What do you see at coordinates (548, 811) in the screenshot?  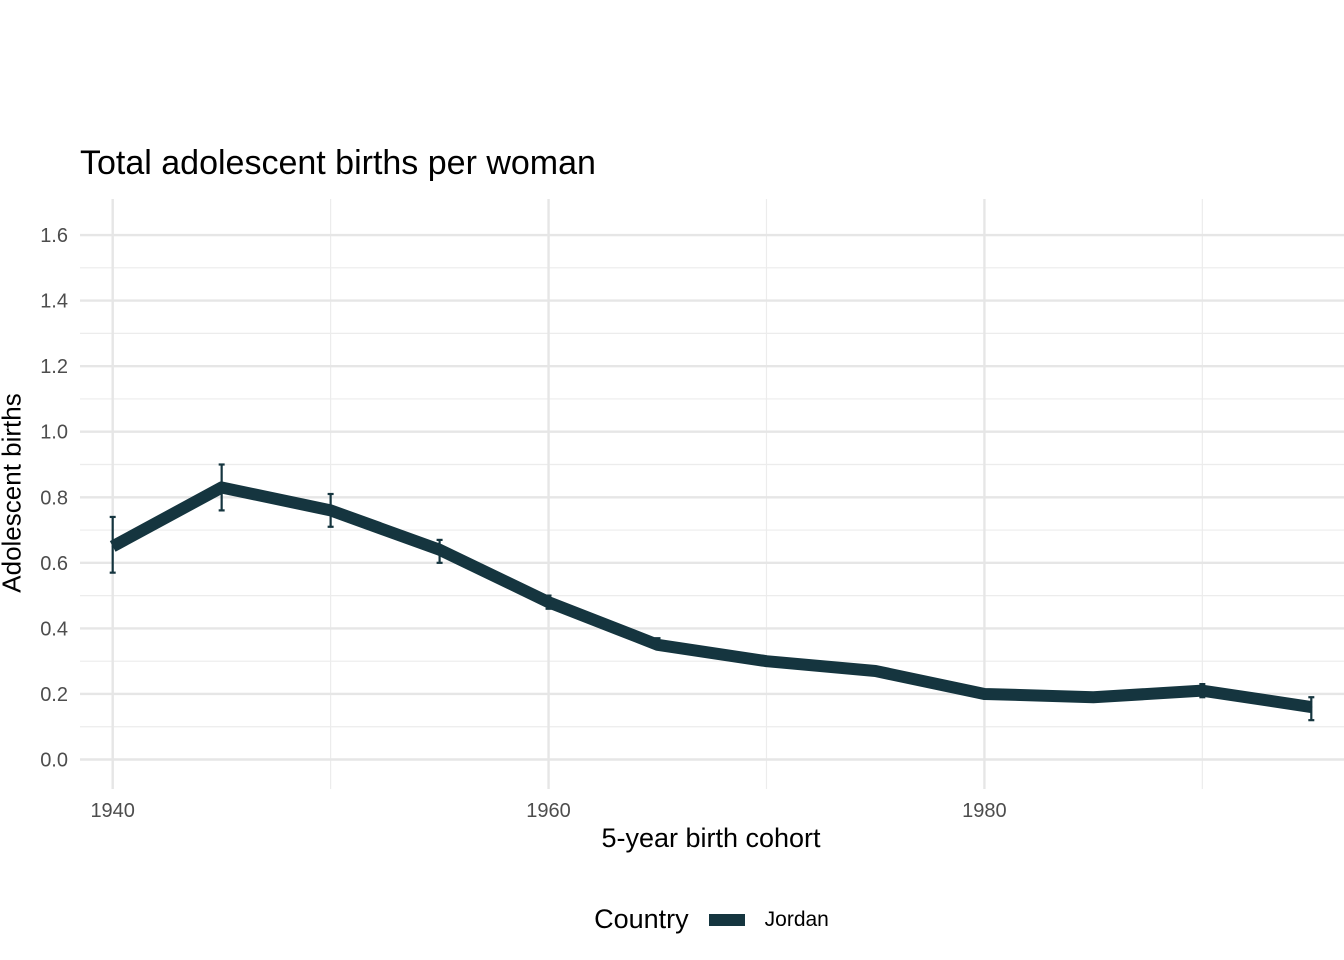 I see `x-tick-label: 1960` at bounding box center [548, 811].